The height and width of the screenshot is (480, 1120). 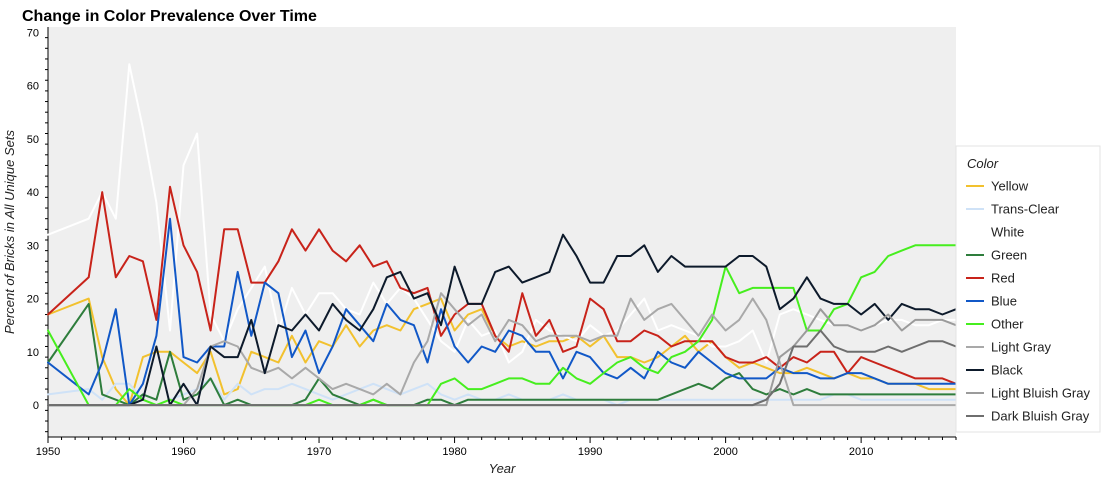 I want to click on chart-title: Change in Color Prevalence Over Time, so click(x=169, y=16).